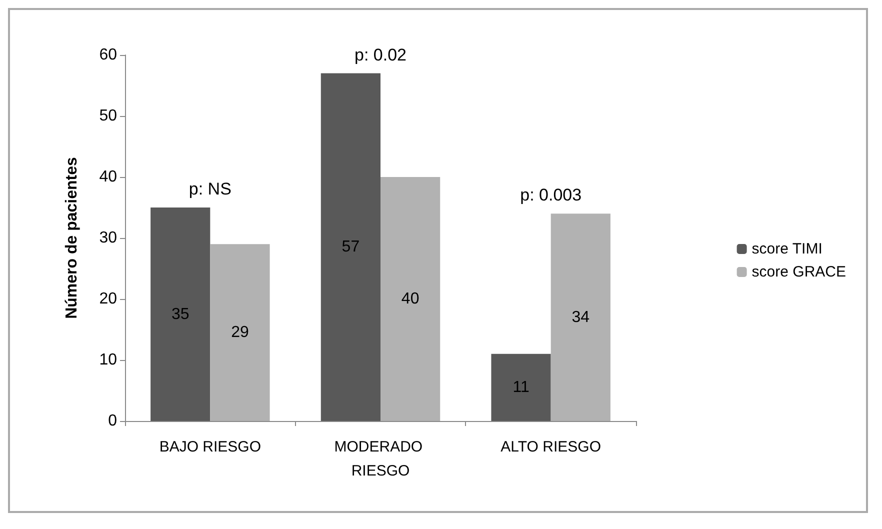 The image size is (882, 529). I want to click on y-axis-title: Número de pacientes, so click(72, 237).